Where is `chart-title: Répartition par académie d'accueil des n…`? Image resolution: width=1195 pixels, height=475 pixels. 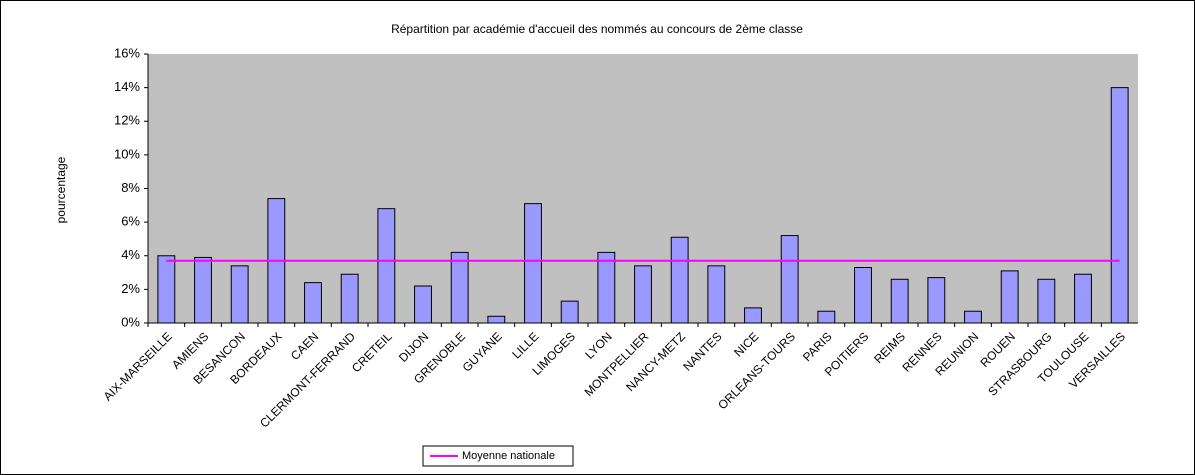 chart-title: Répartition par académie d'accueil des n… is located at coordinates (597, 29).